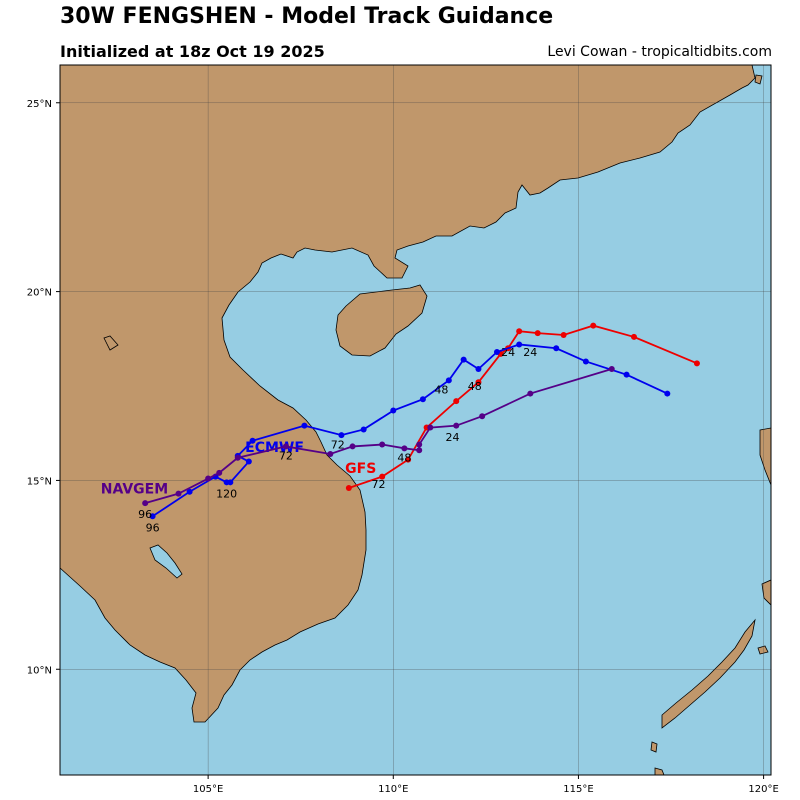 The height and width of the screenshot is (800, 800). I want to click on x-tick-label: 120°E, so click(763, 789).